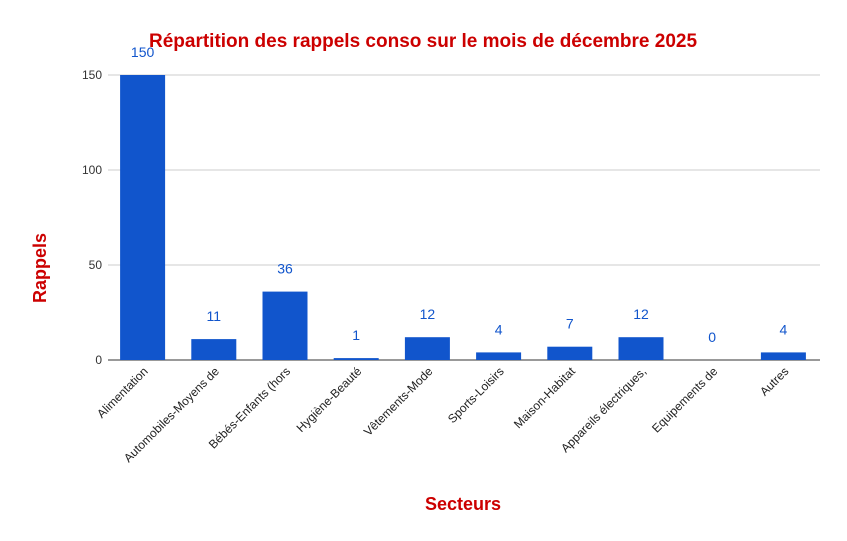 The height and width of the screenshot is (541, 847). I want to click on y-tick-label: 50, so click(96, 265).